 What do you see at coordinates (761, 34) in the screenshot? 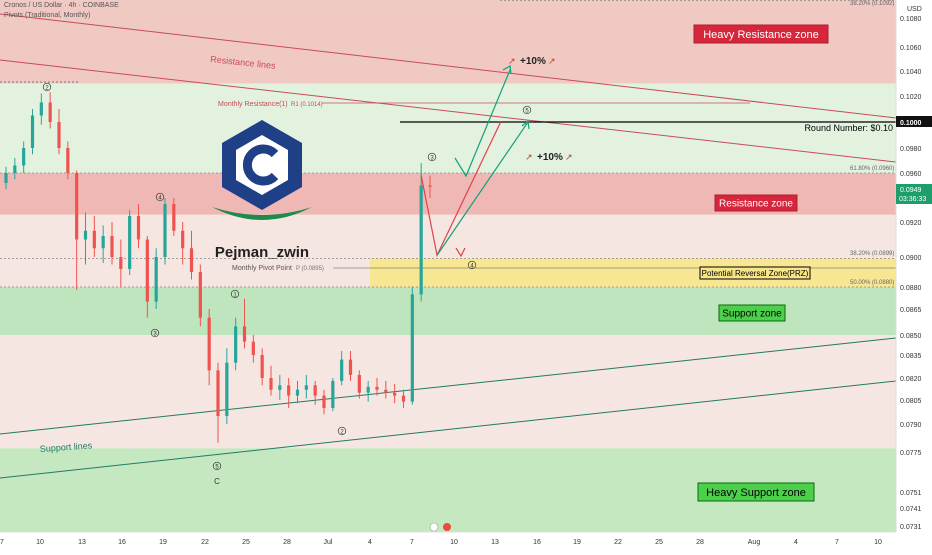
I see `heavy-resistance-label-box` at bounding box center [761, 34].